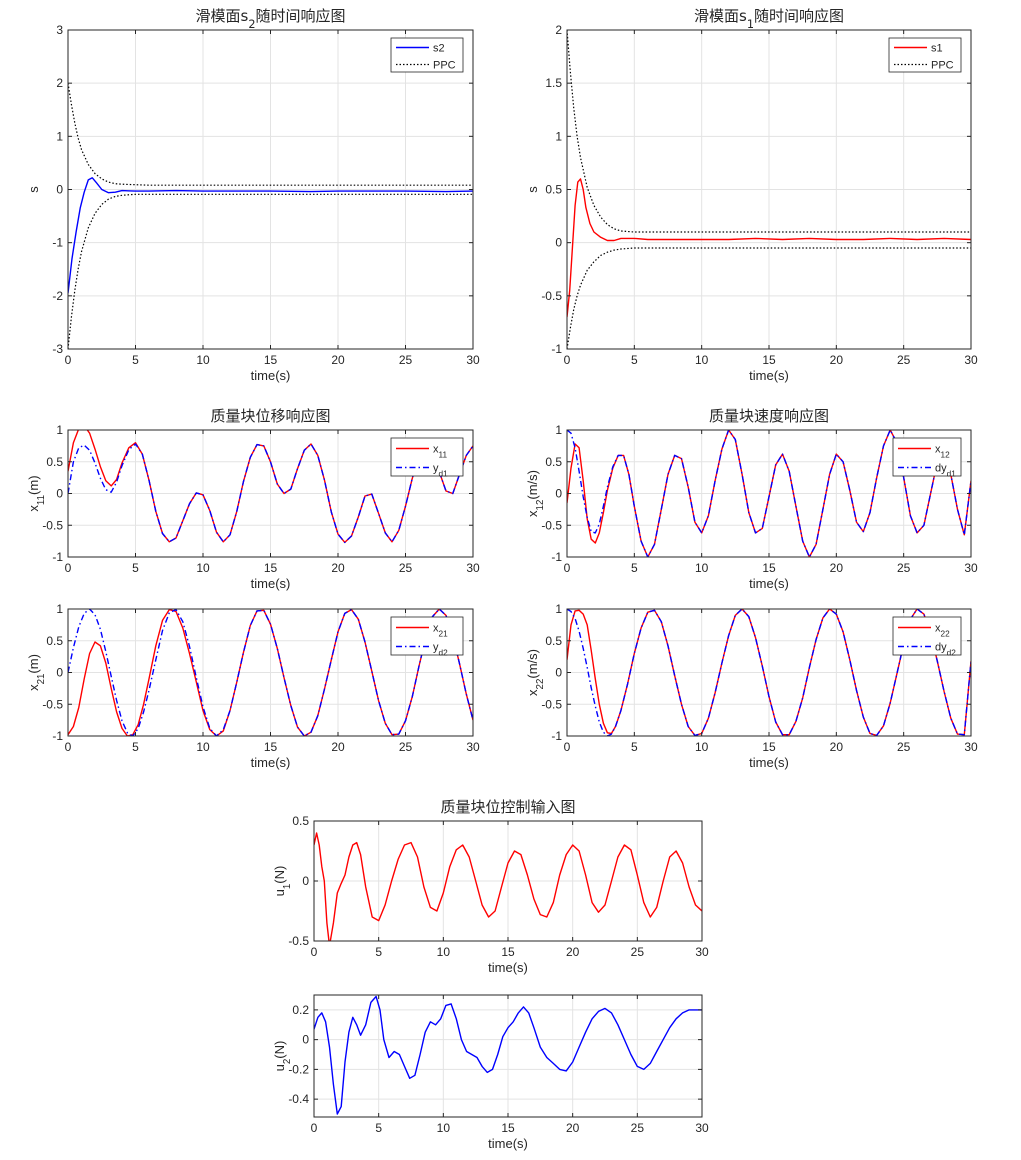 The image size is (1021, 1160). I want to click on y-axis-label: x11(m), so click(36, 493).